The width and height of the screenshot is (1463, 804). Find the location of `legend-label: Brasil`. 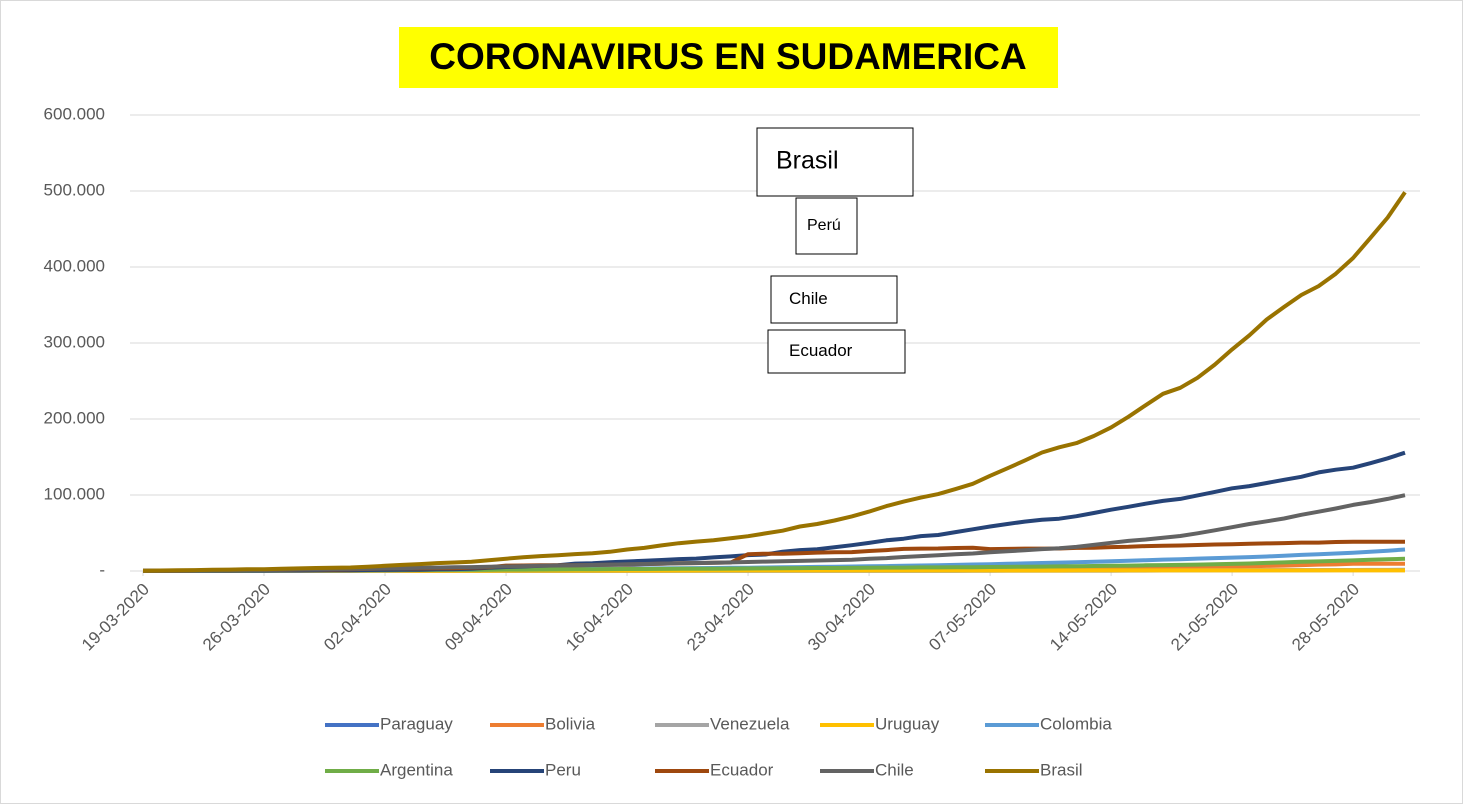

legend-label: Brasil is located at coordinates (1061, 769).